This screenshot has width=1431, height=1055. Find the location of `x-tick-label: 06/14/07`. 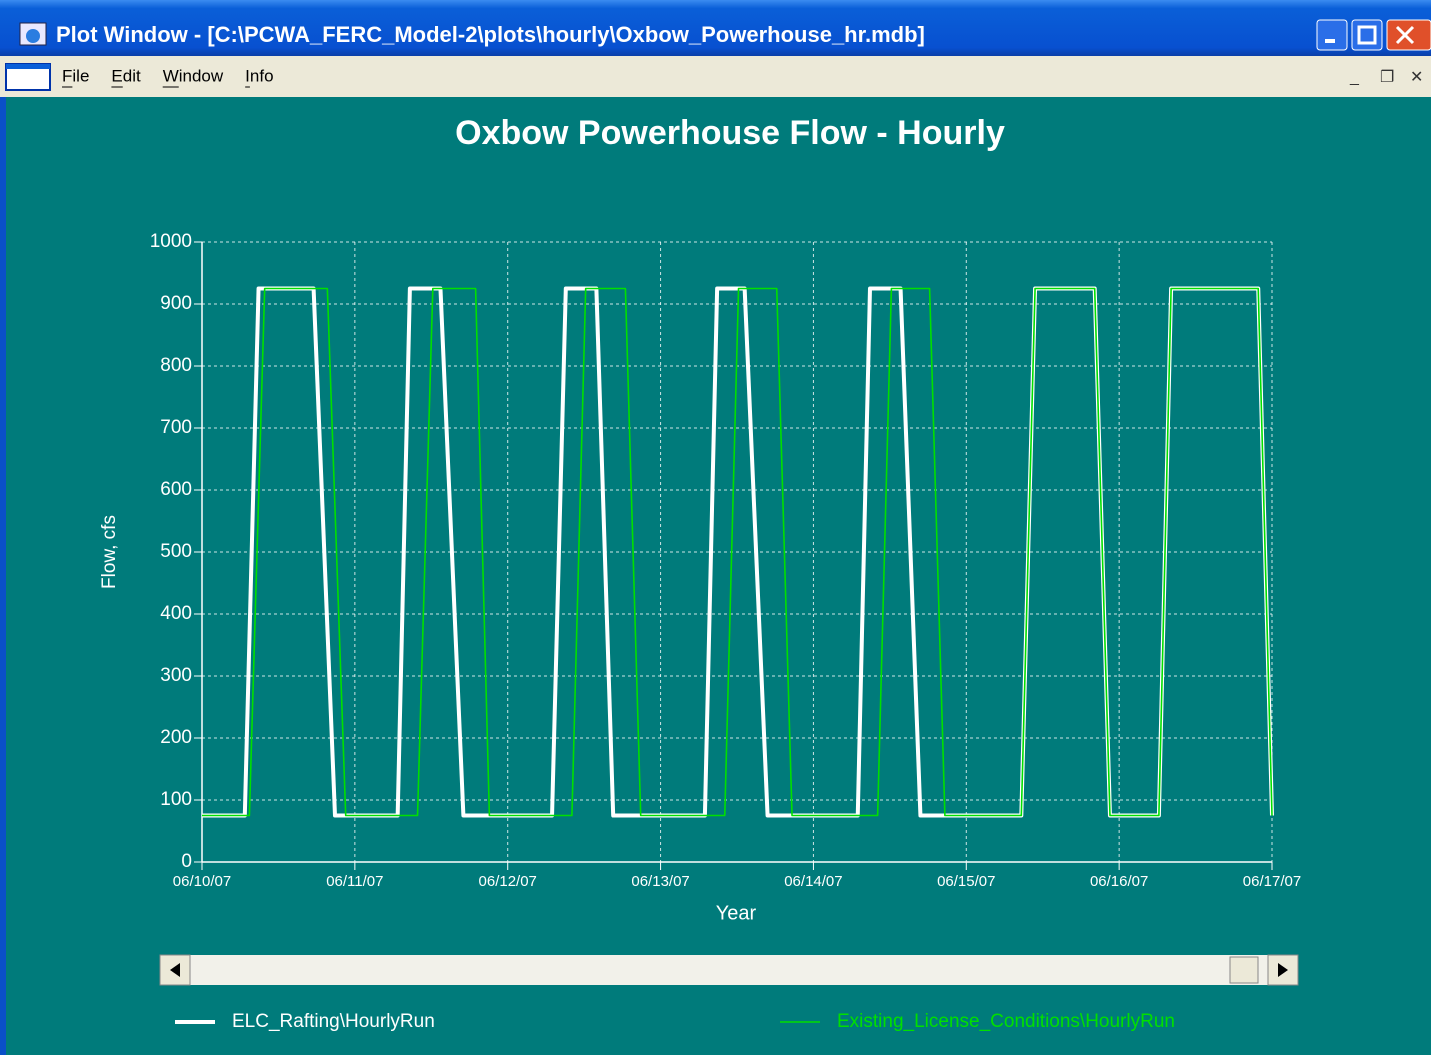

x-tick-label: 06/14/07 is located at coordinates (813, 881).